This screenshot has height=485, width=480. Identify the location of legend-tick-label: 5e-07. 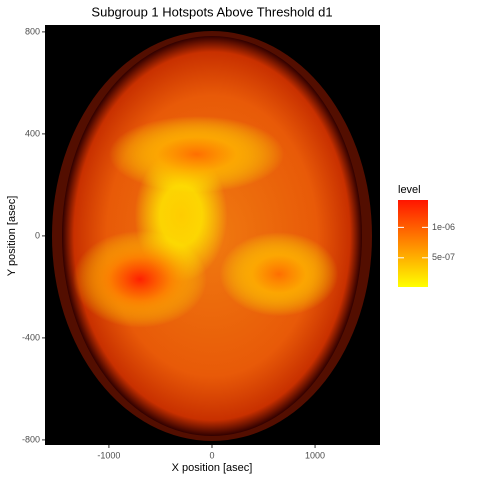
(443, 257).